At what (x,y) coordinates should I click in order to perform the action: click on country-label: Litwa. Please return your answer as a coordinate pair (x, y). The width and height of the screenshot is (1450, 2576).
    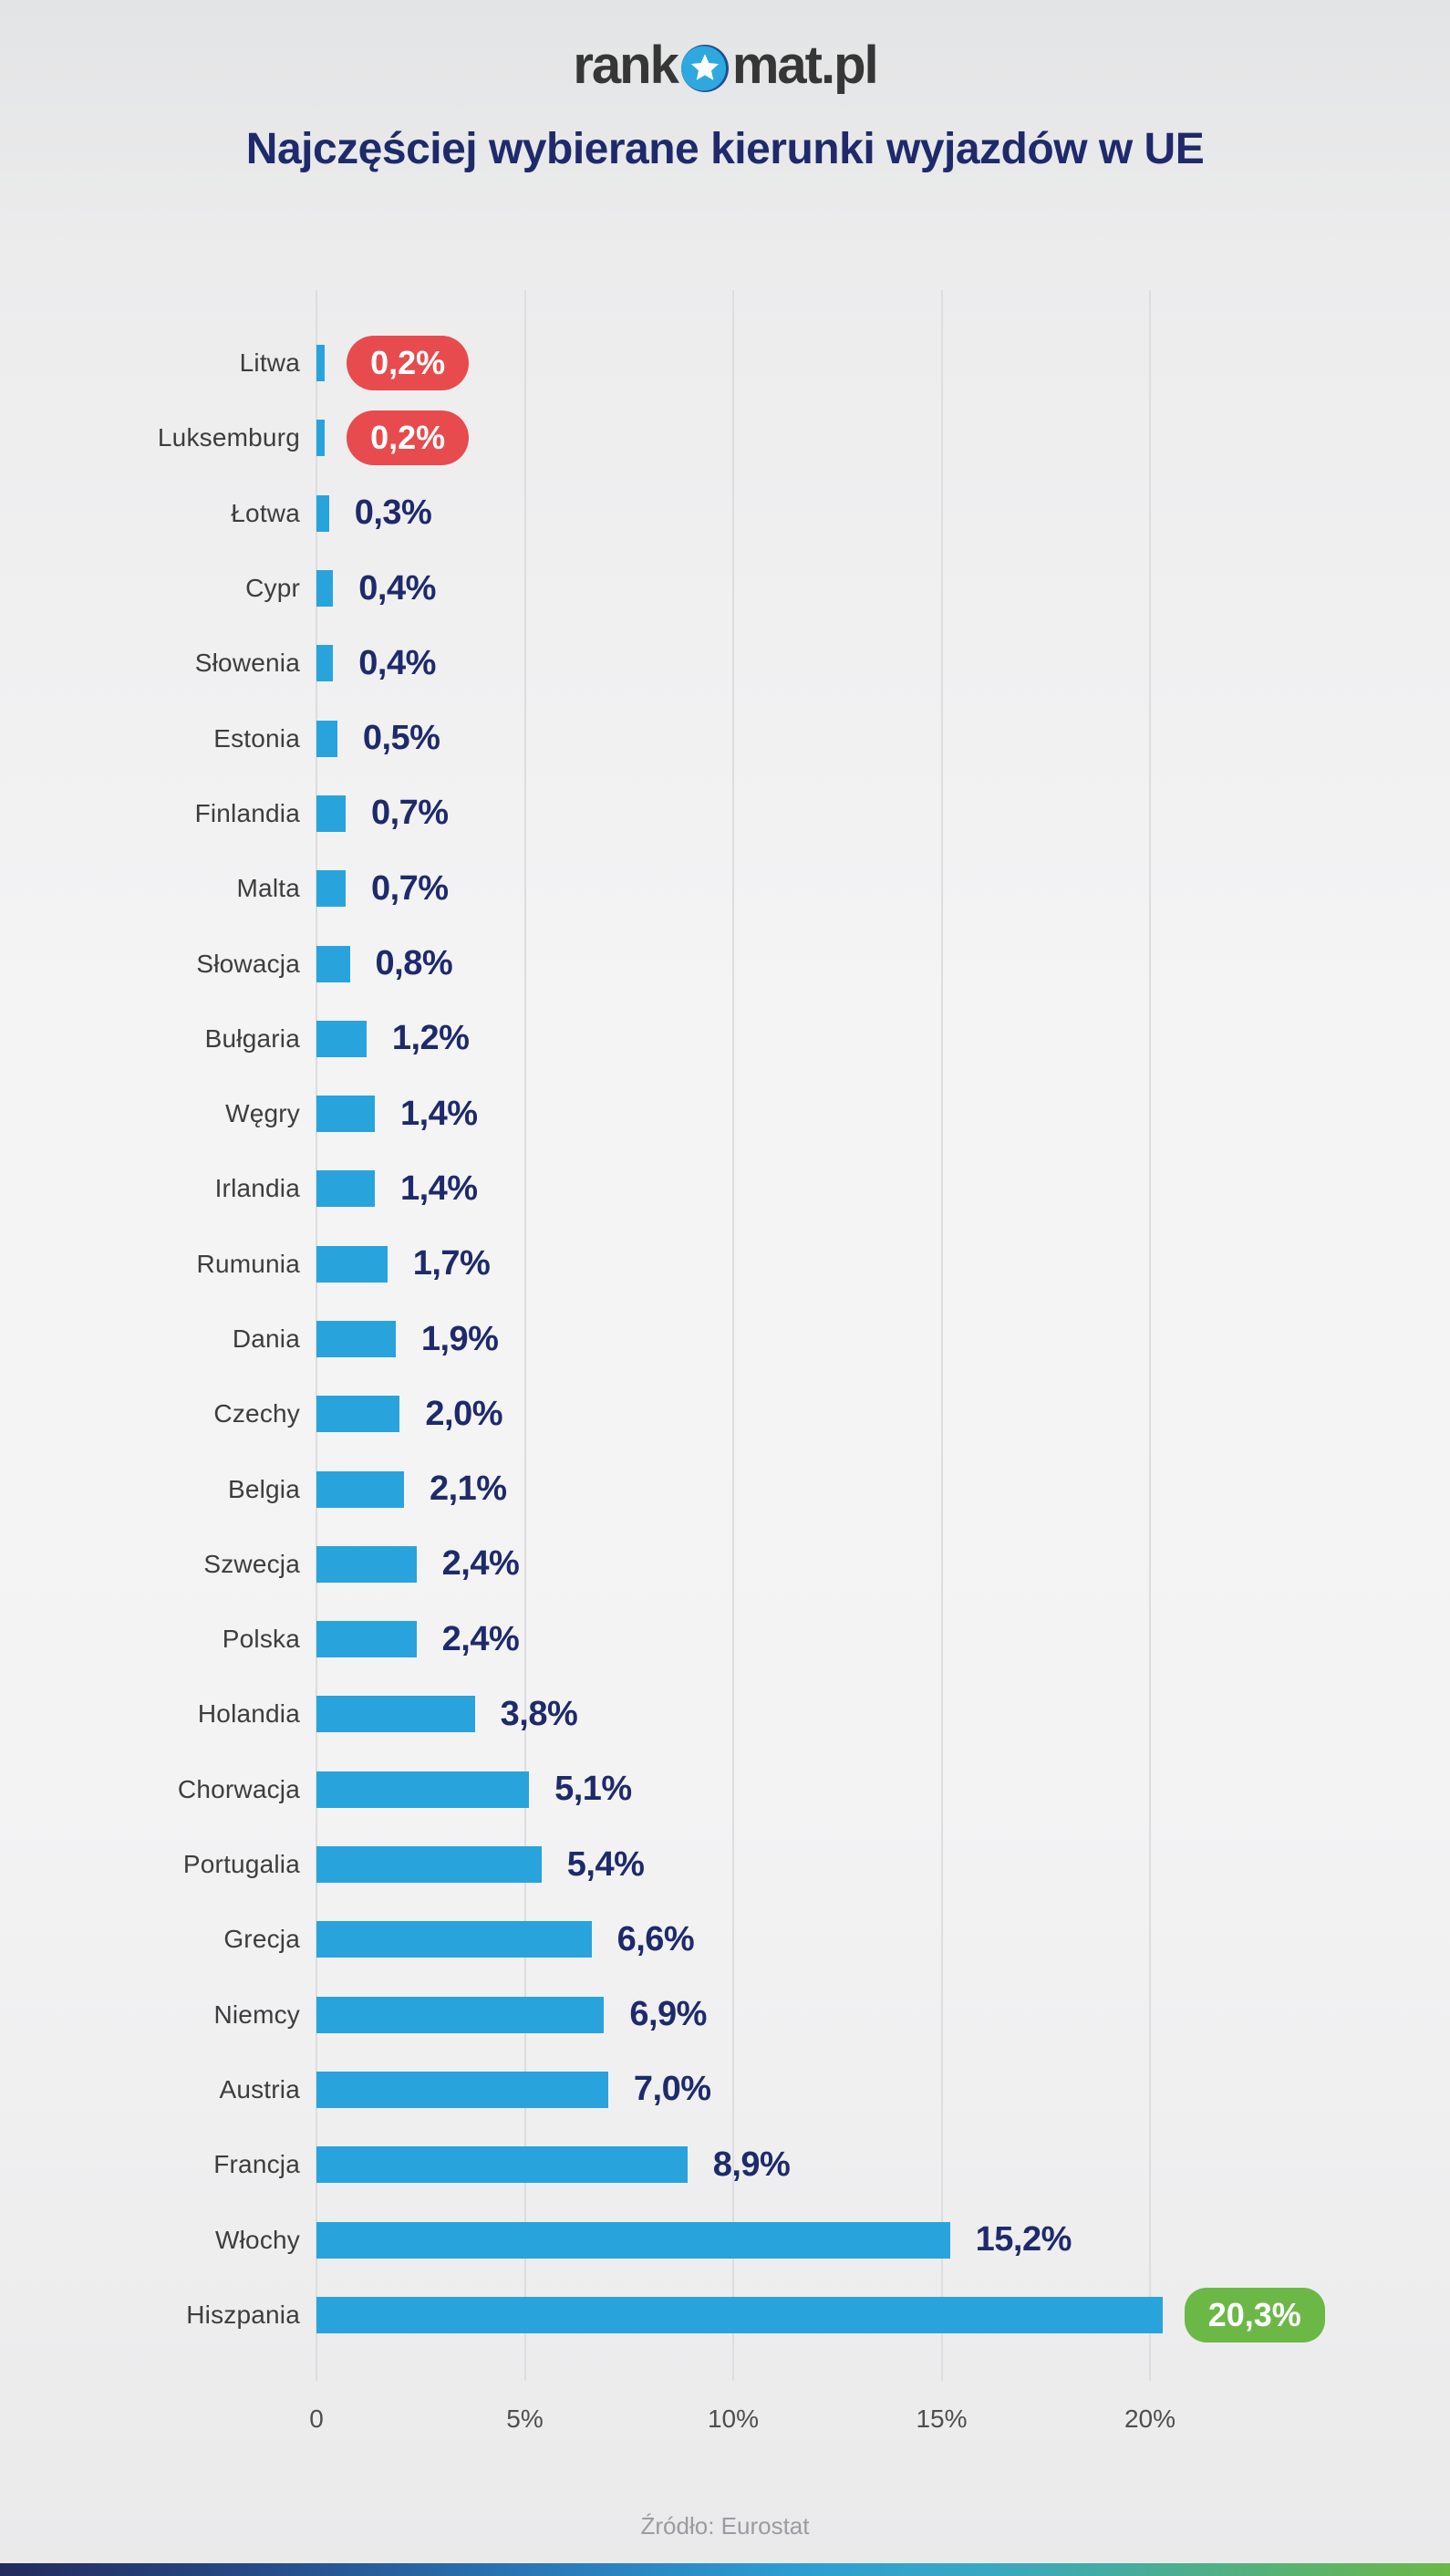
    Looking at the image, I should click on (269, 363).